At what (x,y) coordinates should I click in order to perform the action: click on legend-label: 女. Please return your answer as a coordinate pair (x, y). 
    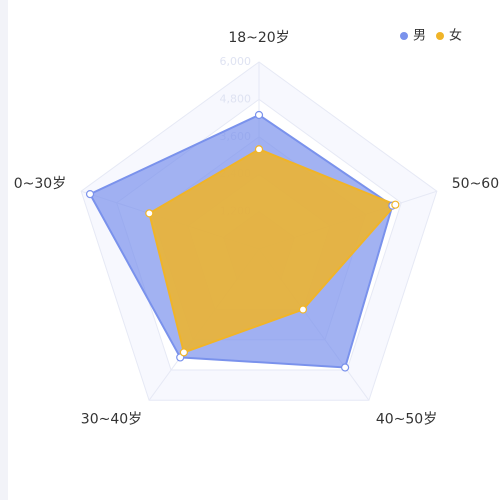
    Looking at the image, I should click on (455, 36).